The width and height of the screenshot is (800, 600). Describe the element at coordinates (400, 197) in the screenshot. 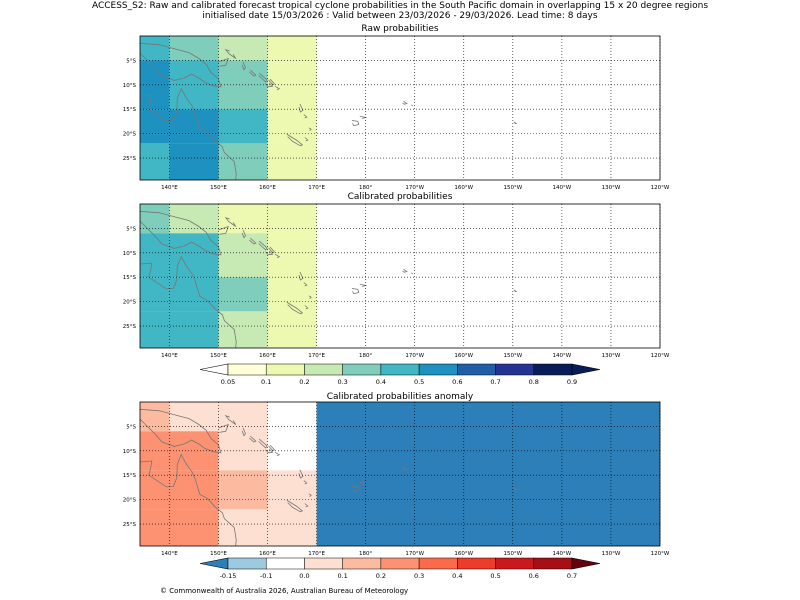

I see `panel-calibrated-title: Calibrated probabilities` at that location.